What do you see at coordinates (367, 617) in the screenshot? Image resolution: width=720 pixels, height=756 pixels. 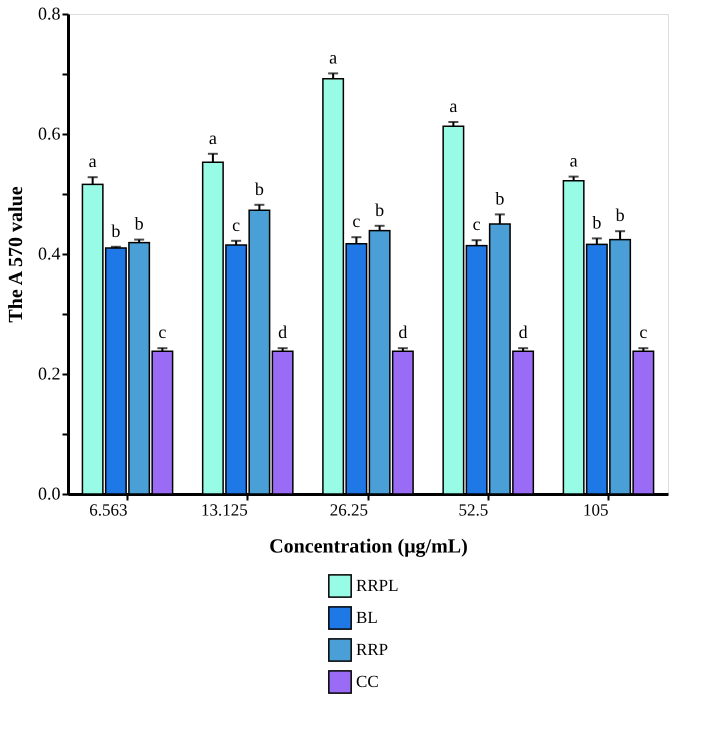 I see `legend-label: BL` at bounding box center [367, 617].